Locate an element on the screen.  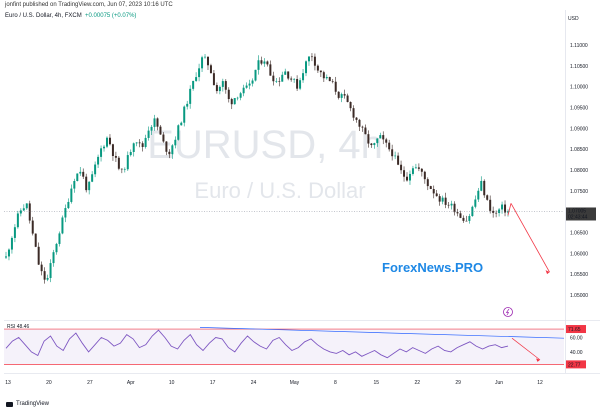
rsi-level-label: 22.77 is located at coordinates (574, 365).